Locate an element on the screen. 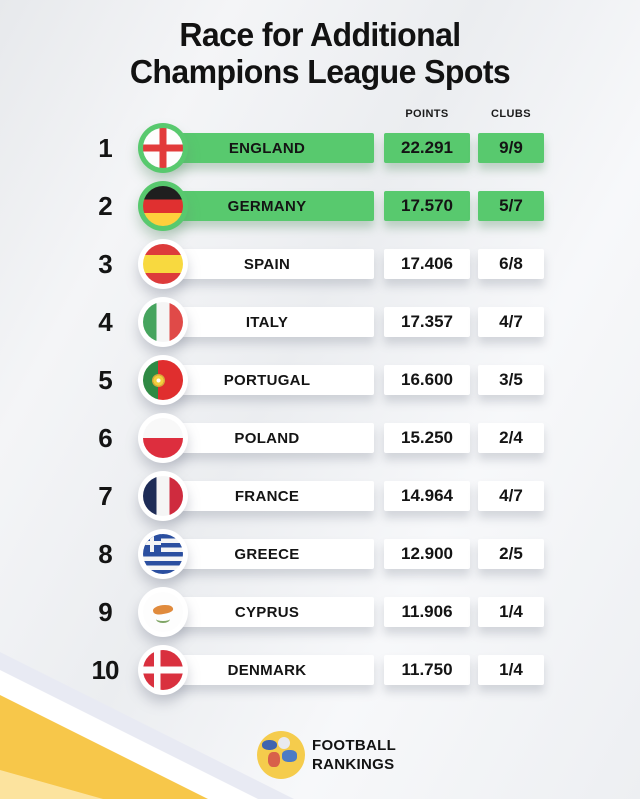 The height and width of the screenshot is (799, 640). table-row: 4 ITALY 17.357 4/7 is located at coordinates (320, 322).